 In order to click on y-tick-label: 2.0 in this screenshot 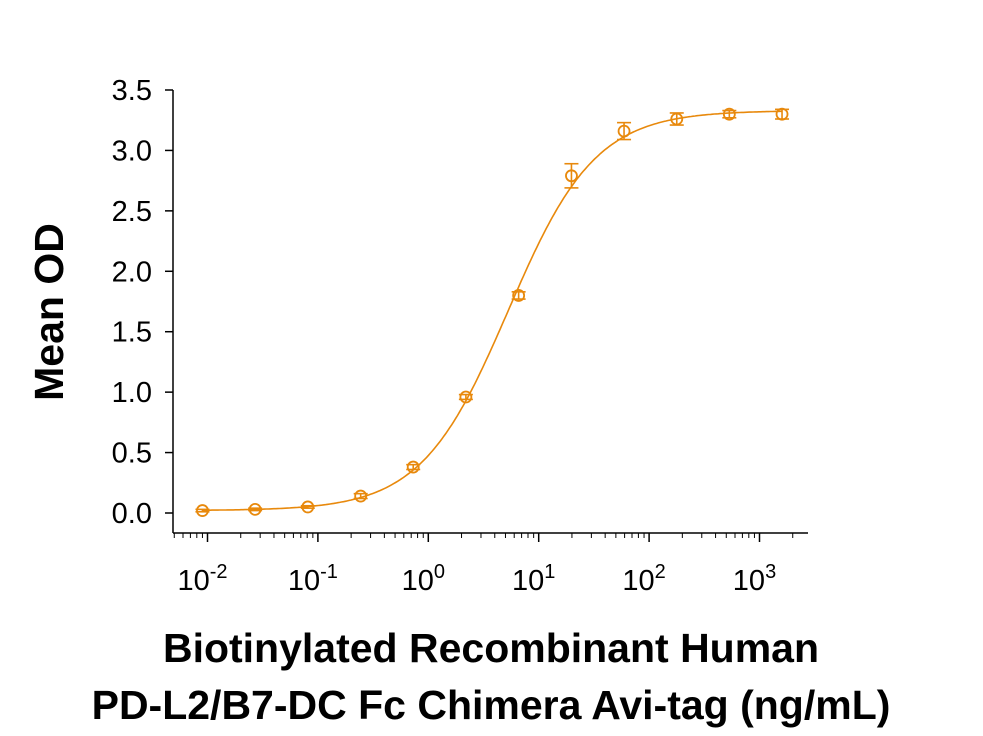, I will do `click(132, 272)`.